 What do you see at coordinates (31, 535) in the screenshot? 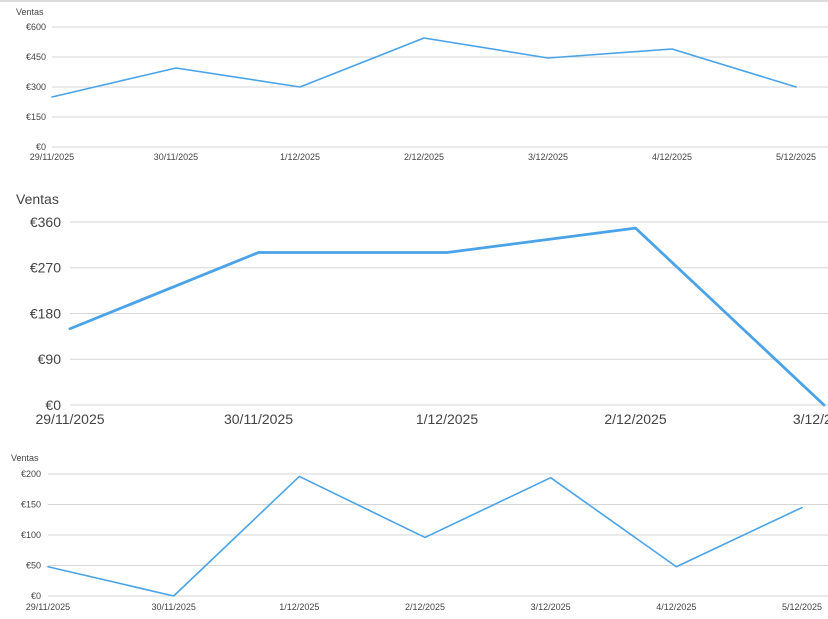
I see `y-tick-label: €100` at bounding box center [31, 535].